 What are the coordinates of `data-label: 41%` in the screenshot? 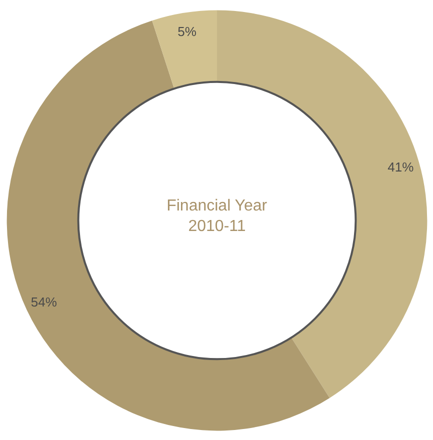 It's located at (401, 167).